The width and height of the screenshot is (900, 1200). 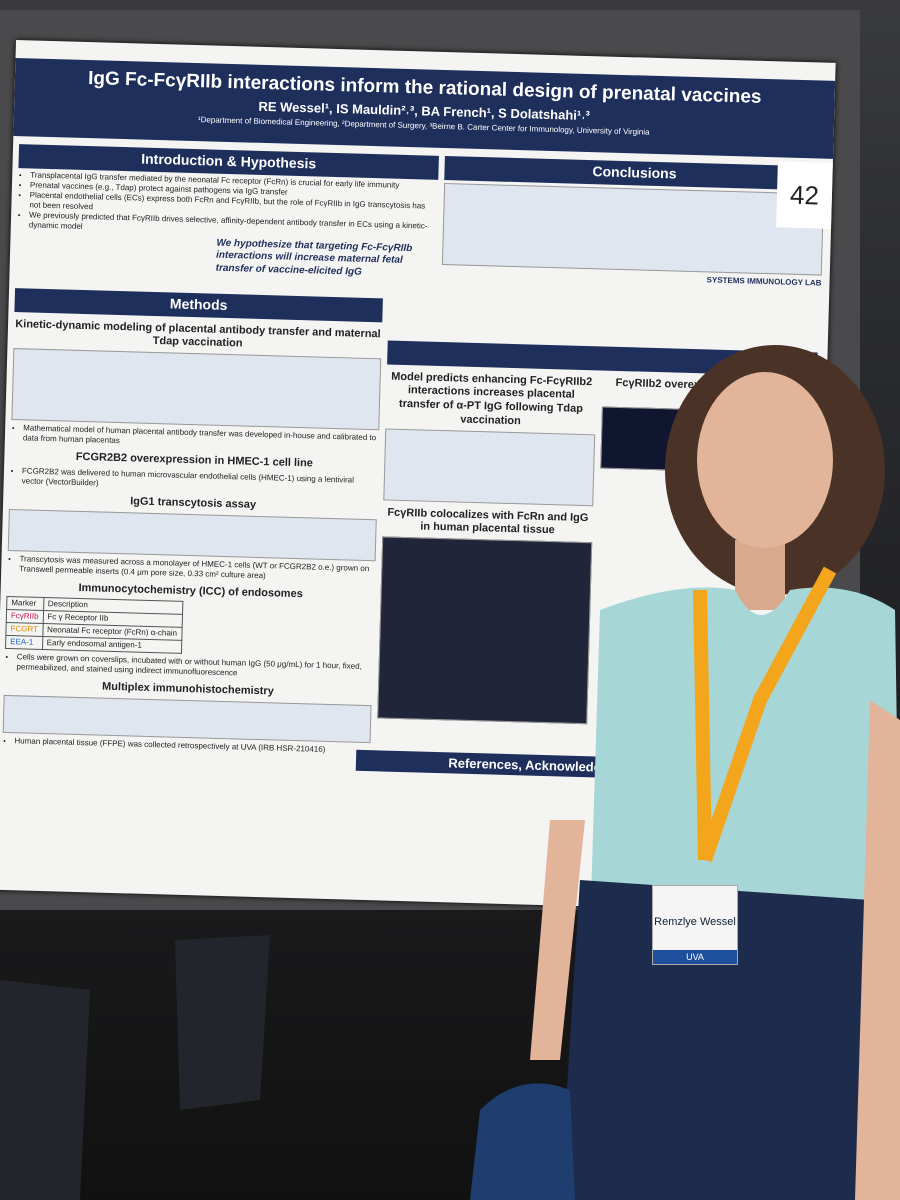 What do you see at coordinates (760, 575) in the screenshot?
I see `neck` at bounding box center [760, 575].